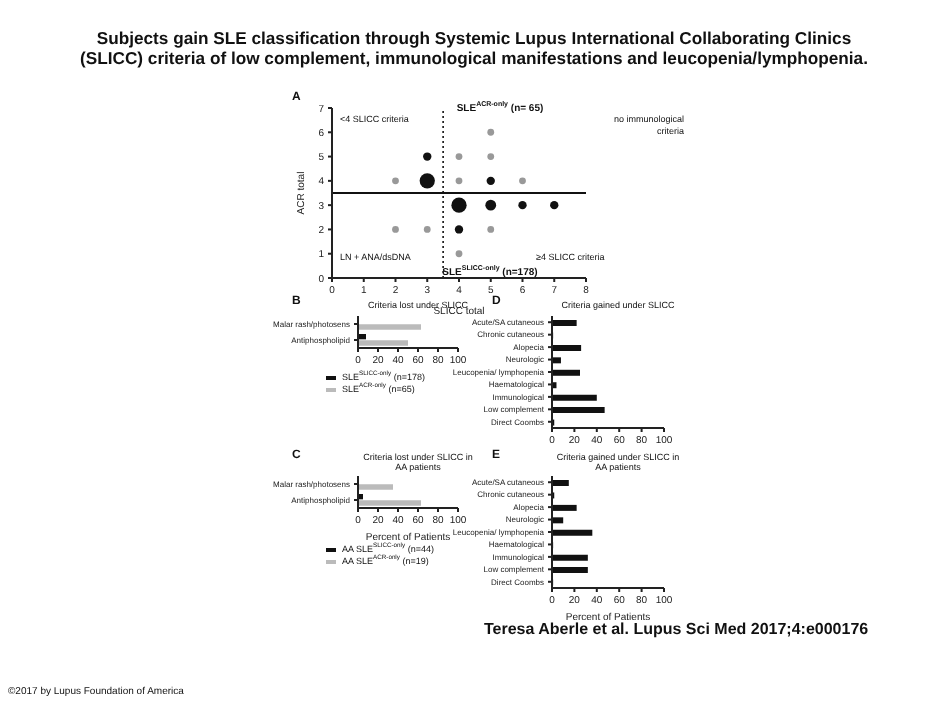 The height and width of the screenshot is (710, 948). What do you see at coordinates (474, 48) in the screenshot?
I see `chart-title: Subjects gain SLE classification through Systemic Lupus International Collaborating Clinics (SLICC) criteria of low complement, immunological manifestations and leucopenia/lymphopenia.` at bounding box center [474, 48].